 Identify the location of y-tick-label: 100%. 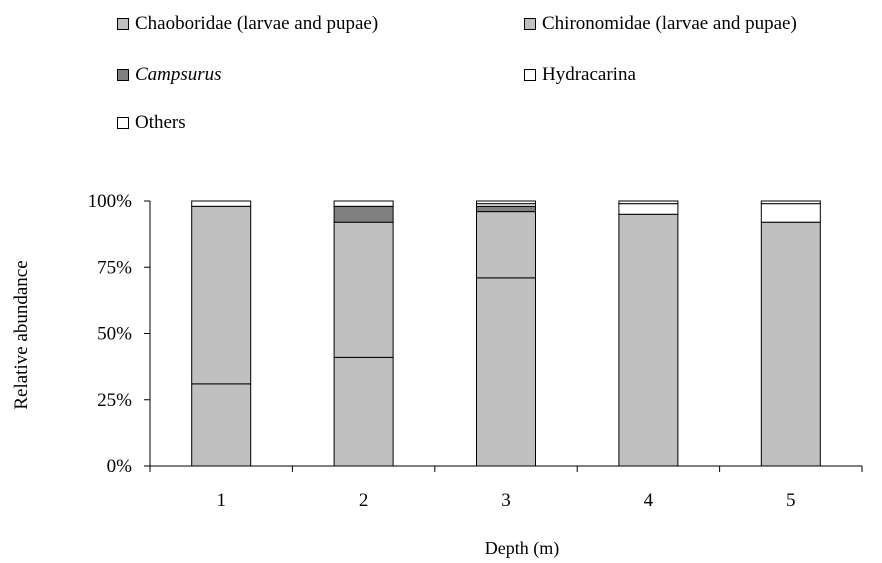
(110, 201).